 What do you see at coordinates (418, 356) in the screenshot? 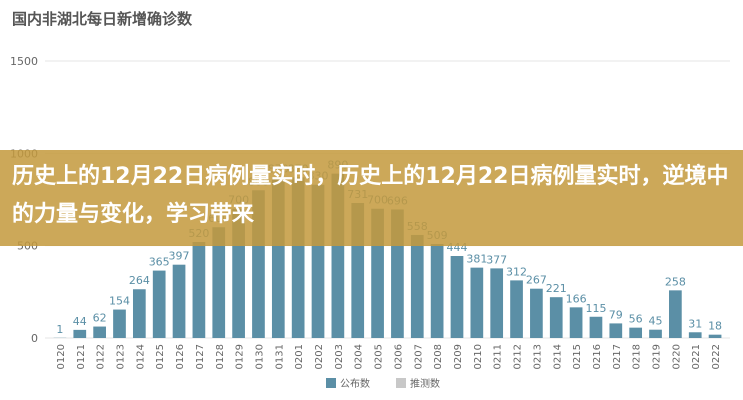
I see `x-tick-label: 0207` at bounding box center [418, 356].